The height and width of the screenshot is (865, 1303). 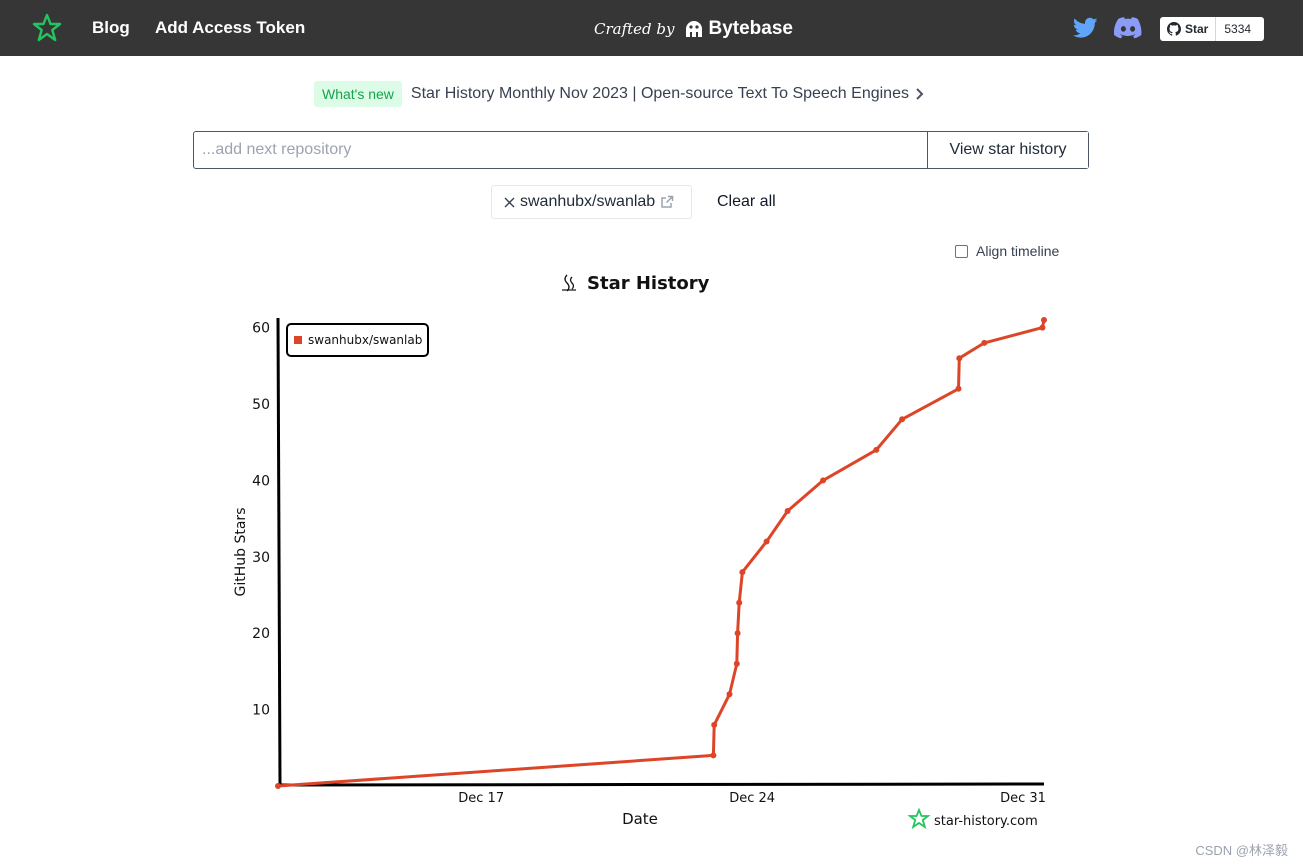 I want to click on github-star-left: Star, so click(x=1188, y=29).